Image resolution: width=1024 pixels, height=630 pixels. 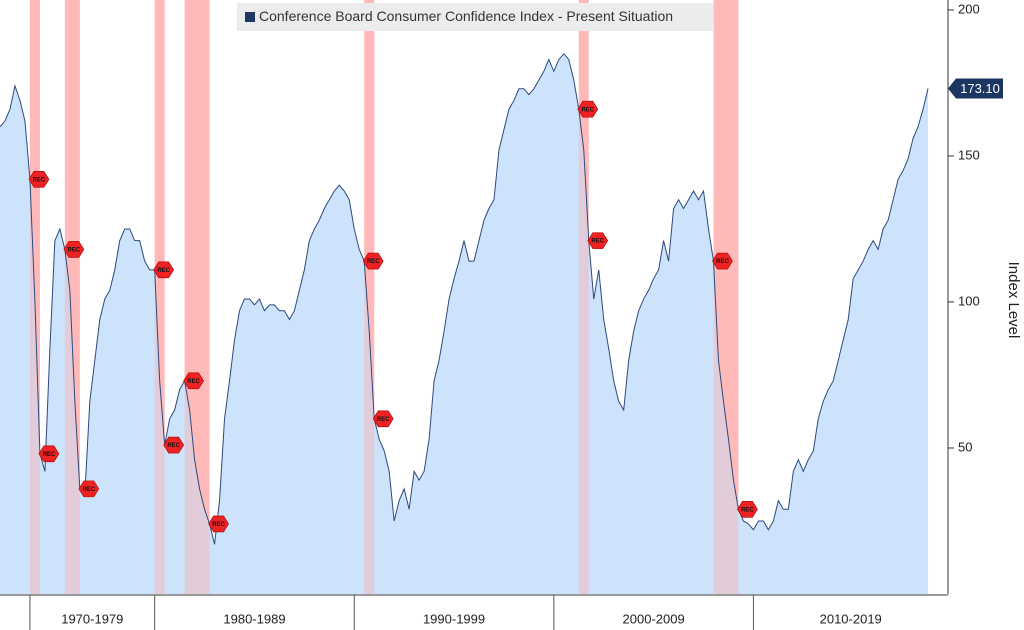 I want to click on x-decade-label: 1970-1979, so click(x=92, y=618).